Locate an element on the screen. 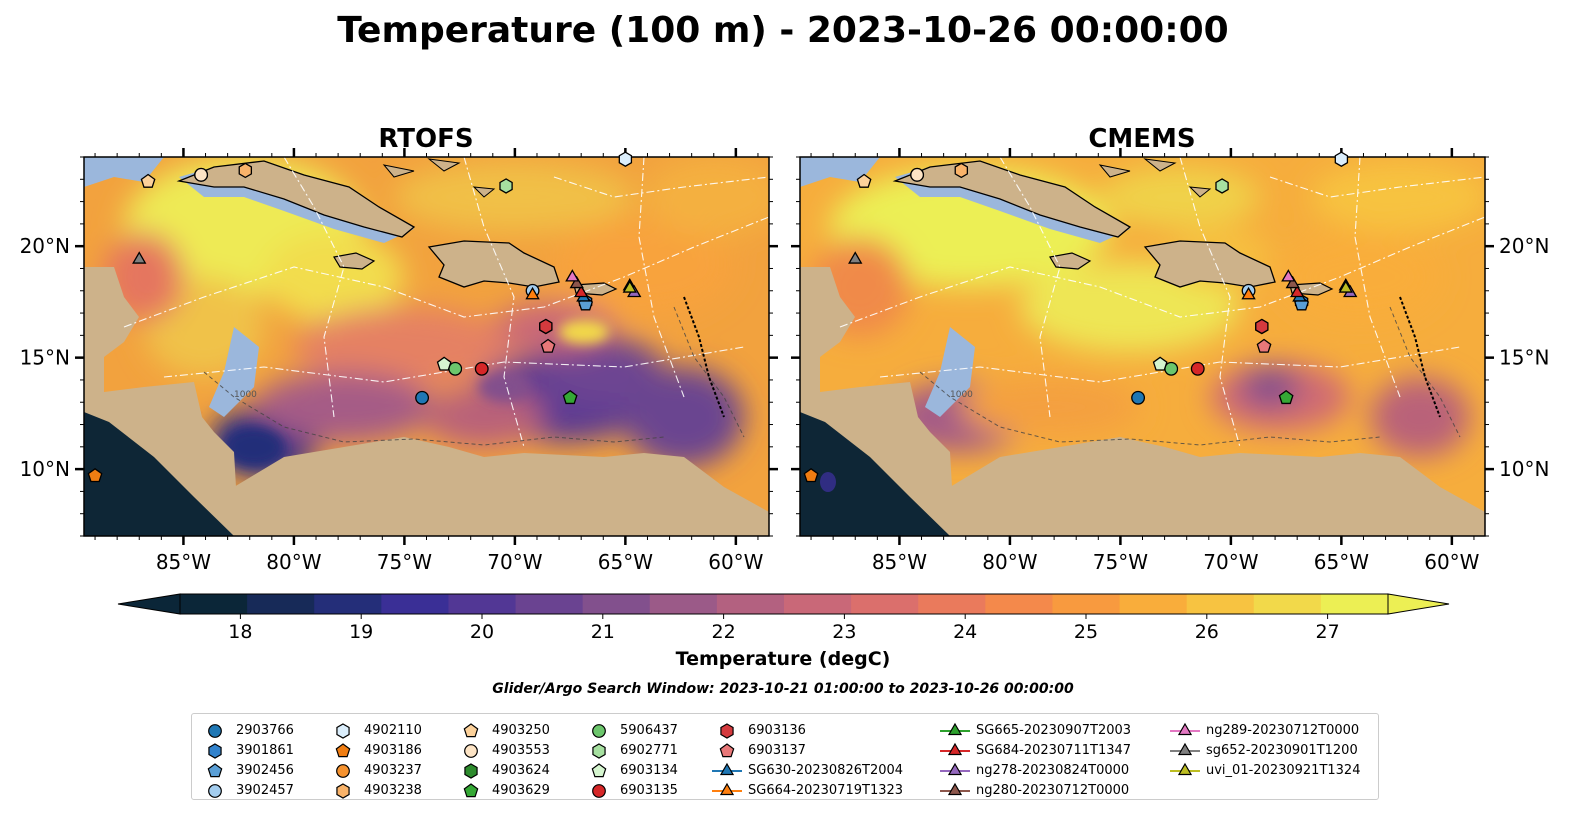 The height and width of the screenshot is (827, 1577). legend-item: sg652-20230901T1200 is located at coordinates (1263, 750).